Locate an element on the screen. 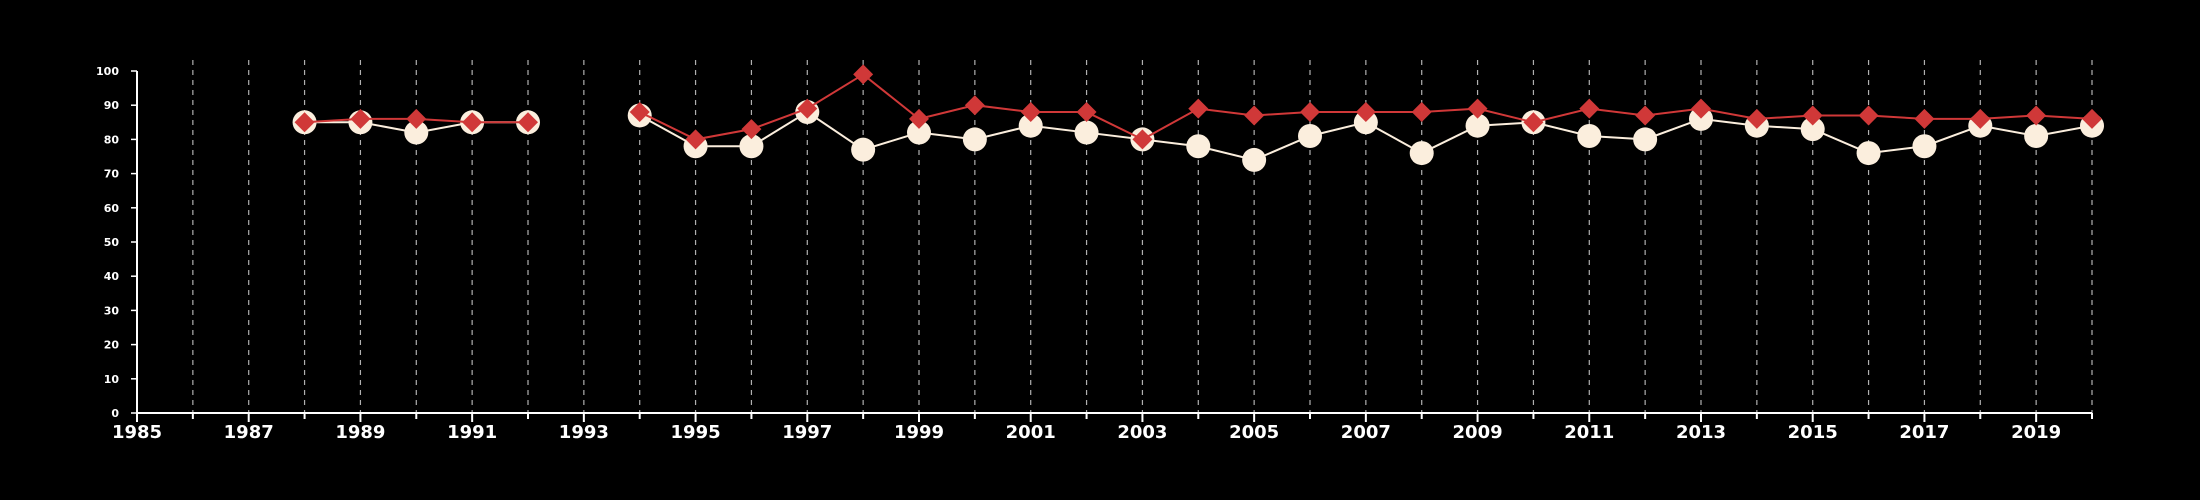 The width and height of the screenshot is (2200, 500). y-tick-label: 50 is located at coordinates (112, 242).